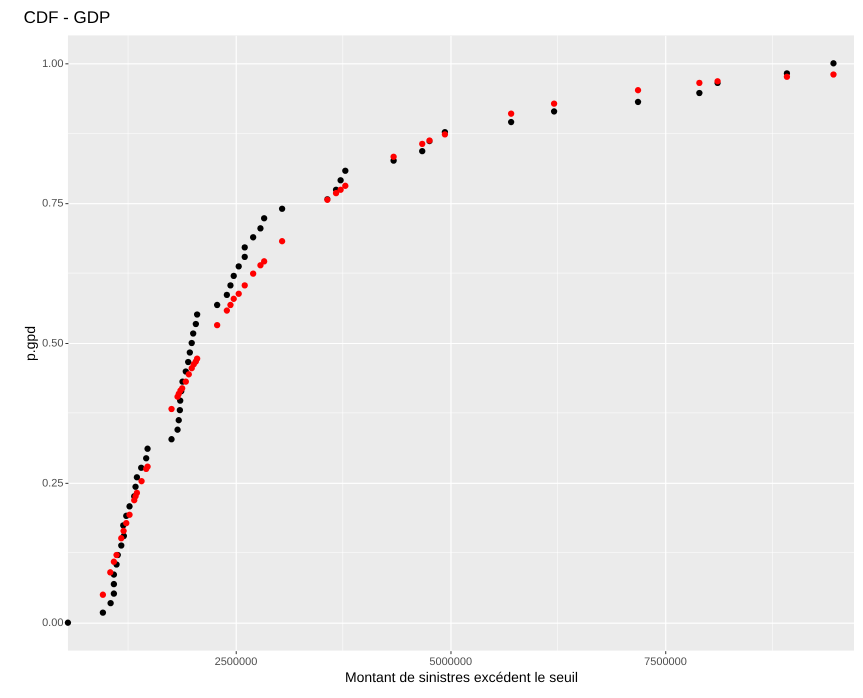 The image size is (863, 698). Describe the element at coordinates (450, 662) in the screenshot. I see `x-tick-label: 5000000` at that location.